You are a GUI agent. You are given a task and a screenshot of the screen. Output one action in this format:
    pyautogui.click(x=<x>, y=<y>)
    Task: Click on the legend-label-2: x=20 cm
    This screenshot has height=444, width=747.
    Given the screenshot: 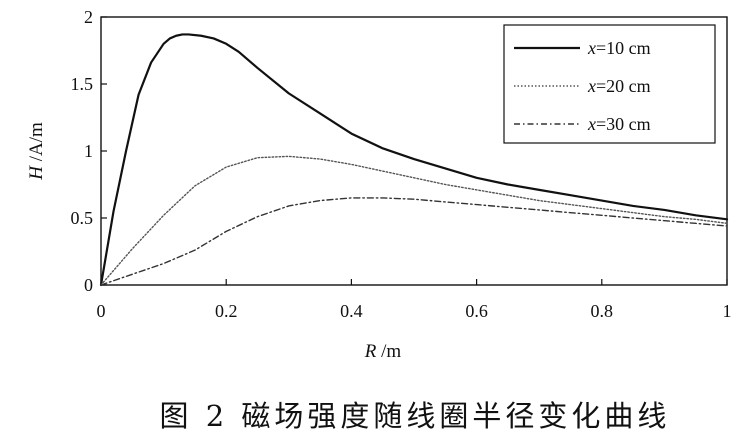 What is the action you would take?
    pyautogui.click(x=619, y=86)
    